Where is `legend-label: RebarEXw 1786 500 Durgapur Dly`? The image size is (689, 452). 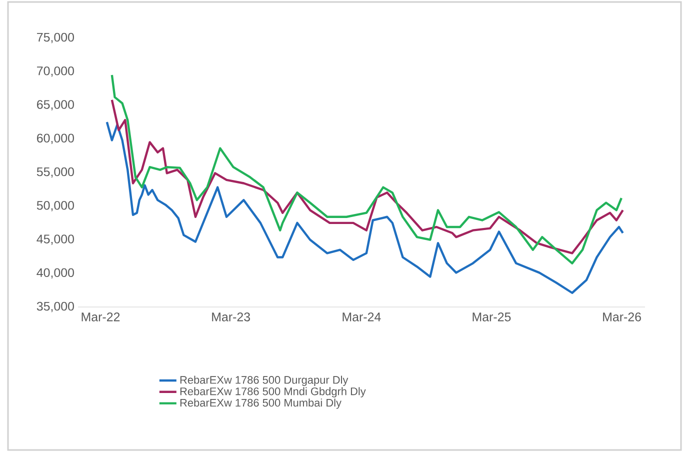 legend-label: RebarEXw 1786 500 Durgapur Dly is located at coordinates (264, 381).